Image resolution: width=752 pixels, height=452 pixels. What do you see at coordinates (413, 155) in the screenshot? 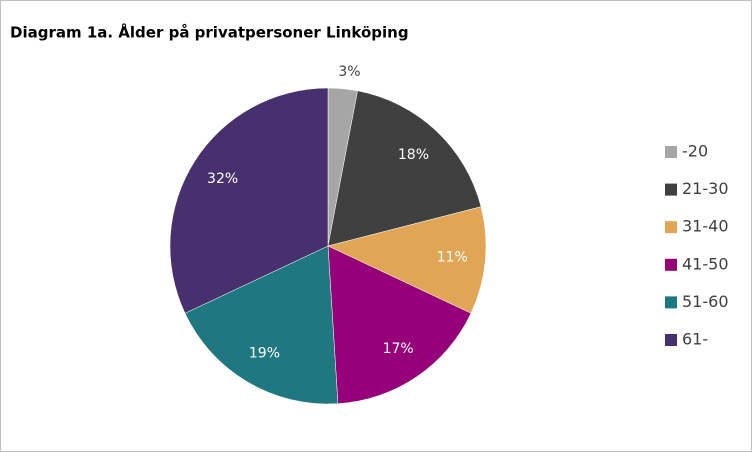
I see `data-label: 18%` at bounding box center [413, 155].